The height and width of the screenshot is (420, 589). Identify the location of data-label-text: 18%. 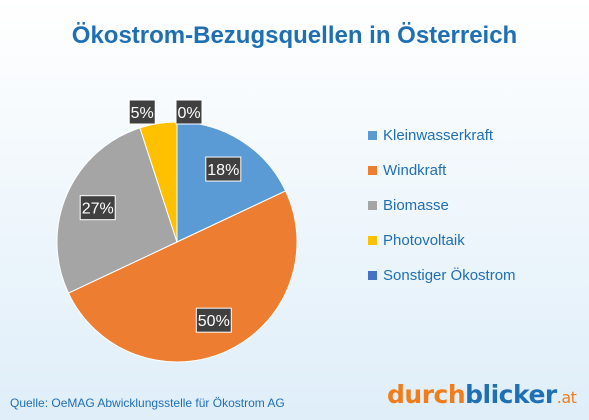
(223, 170).